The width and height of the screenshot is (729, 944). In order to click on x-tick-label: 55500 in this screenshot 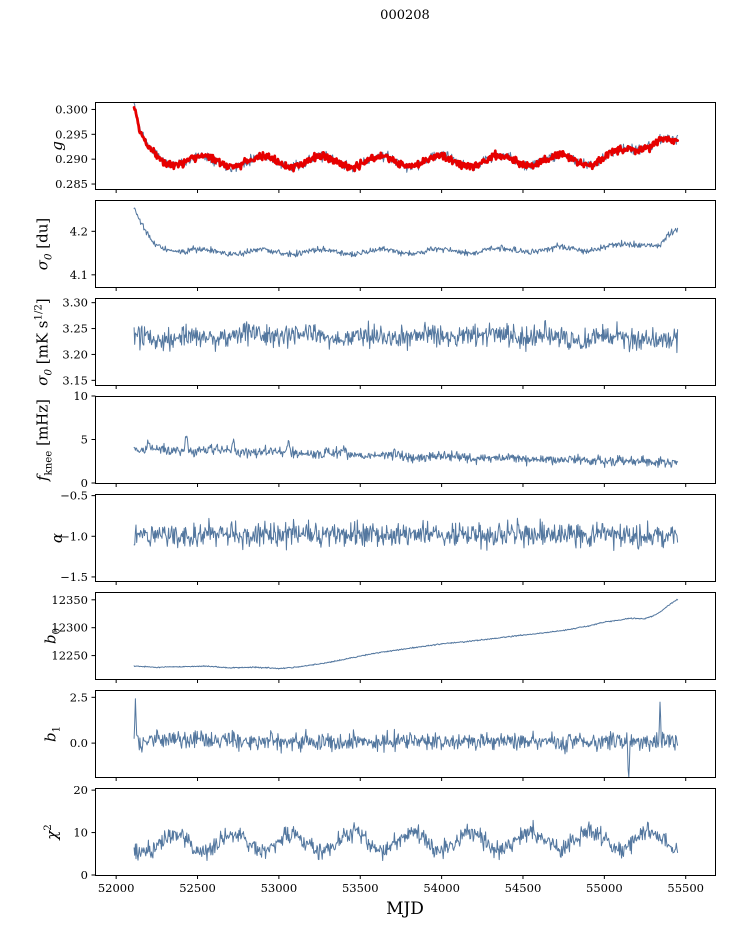, I will do `click(685, 888)`.